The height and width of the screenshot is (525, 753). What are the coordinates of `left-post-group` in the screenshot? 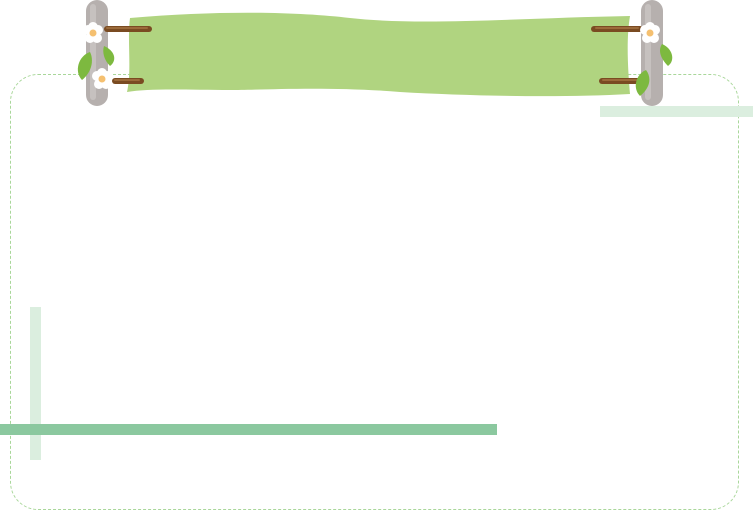 It's located at (114, 53).